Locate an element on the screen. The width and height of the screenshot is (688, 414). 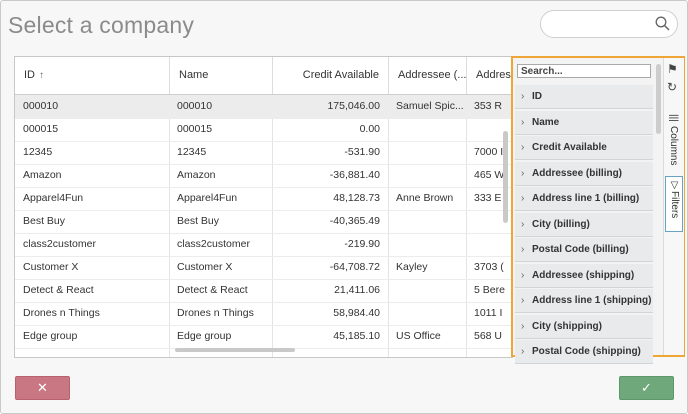
field-item-label: ID is located at coordinates (537, 96).